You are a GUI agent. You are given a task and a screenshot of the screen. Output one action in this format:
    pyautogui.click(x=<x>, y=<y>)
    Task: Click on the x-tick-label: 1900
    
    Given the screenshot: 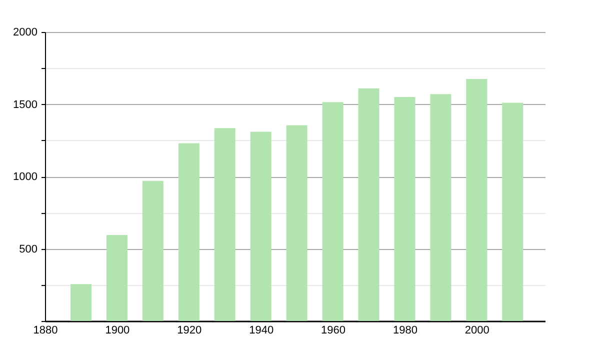 What is the action you would take?
    pyautogui.click(x=117, y=330)
    